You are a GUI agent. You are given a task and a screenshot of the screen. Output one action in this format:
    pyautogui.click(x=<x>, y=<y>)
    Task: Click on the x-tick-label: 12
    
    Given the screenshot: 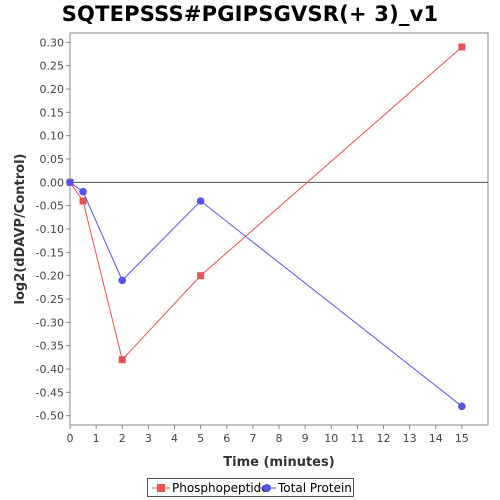 What is the action you would take?
    pyautogui.click(x=384, y=438)
    